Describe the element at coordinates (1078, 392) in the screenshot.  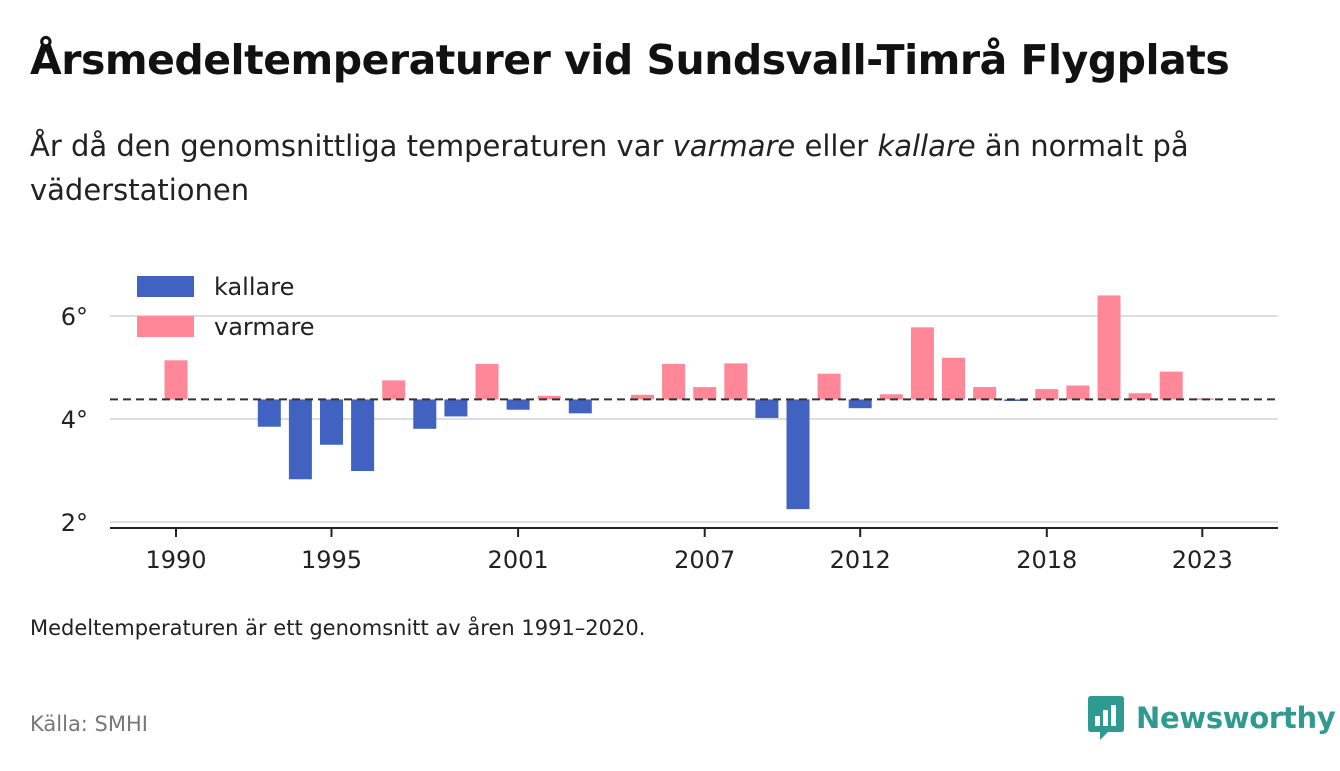
I see `bar-2019` at that location.